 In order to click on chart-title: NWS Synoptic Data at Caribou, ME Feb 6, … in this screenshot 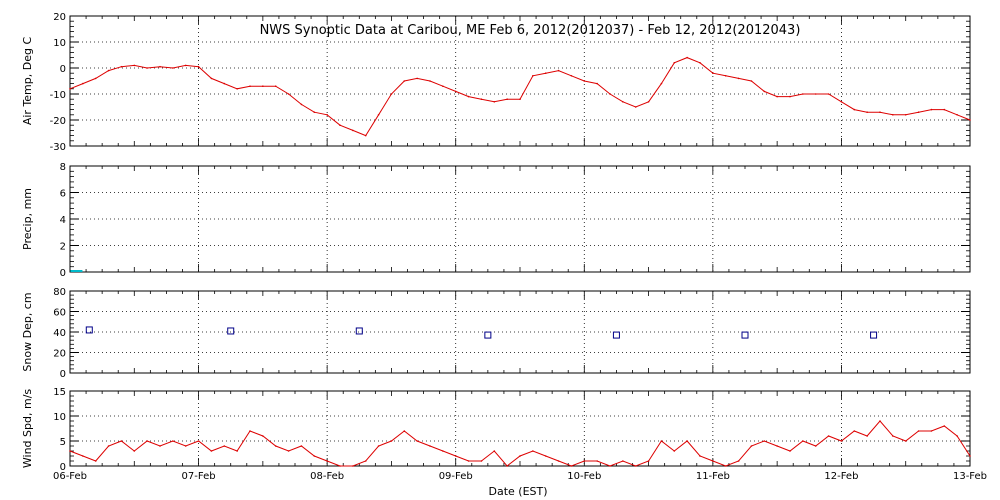, I will do `click(530, 30)`.